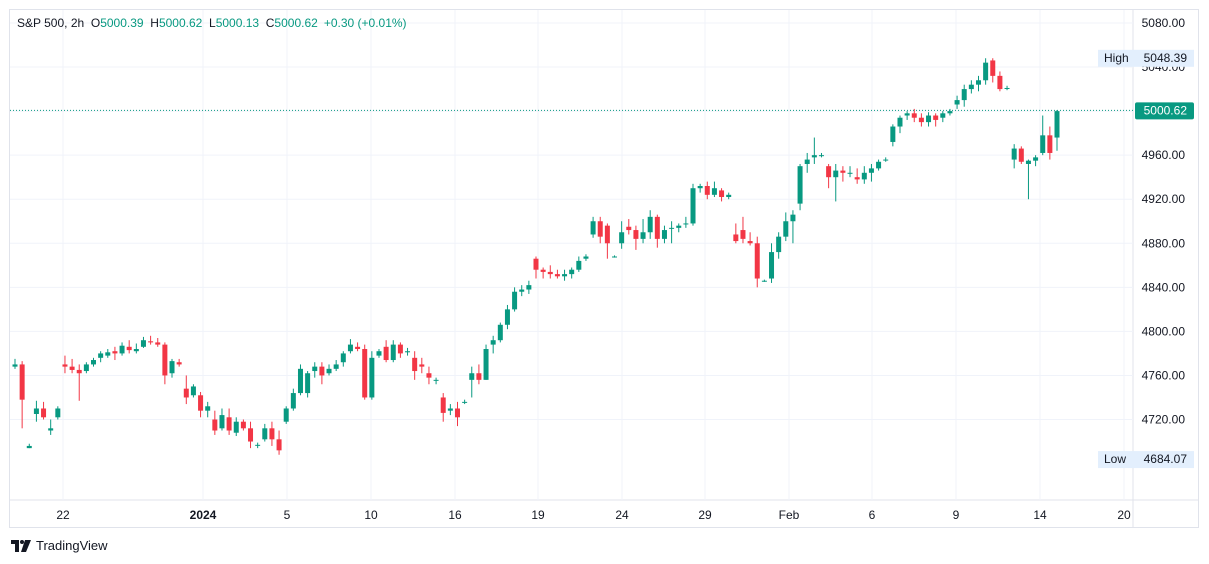 Image resolution: width=1209 pixels, height=564 pixels. Describe the element at coordinates (77, 23) in the screenshot. I see `interval-label: 2h` at that location.